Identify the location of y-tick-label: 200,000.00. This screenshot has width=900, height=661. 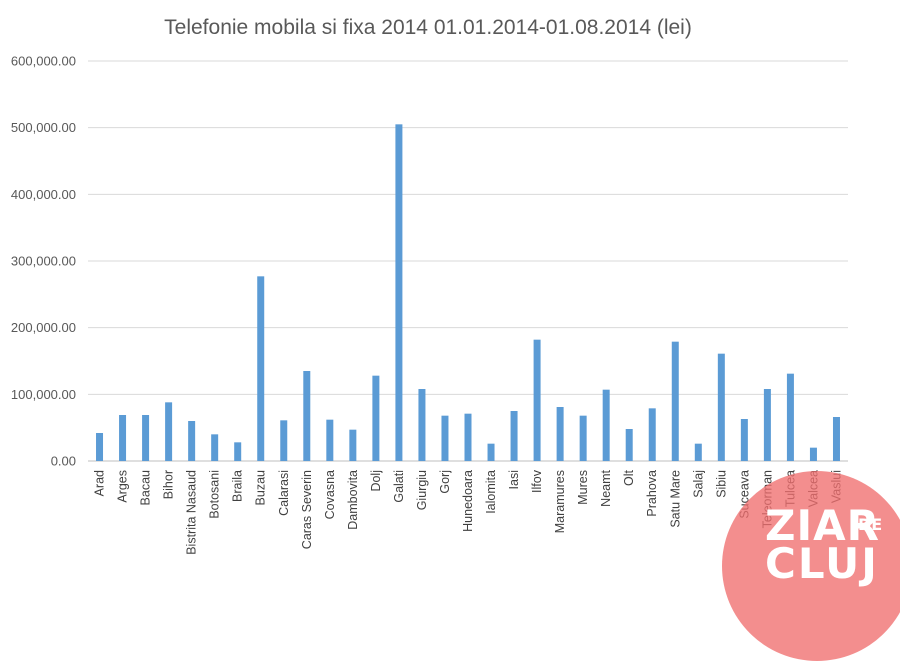
(43, 327).